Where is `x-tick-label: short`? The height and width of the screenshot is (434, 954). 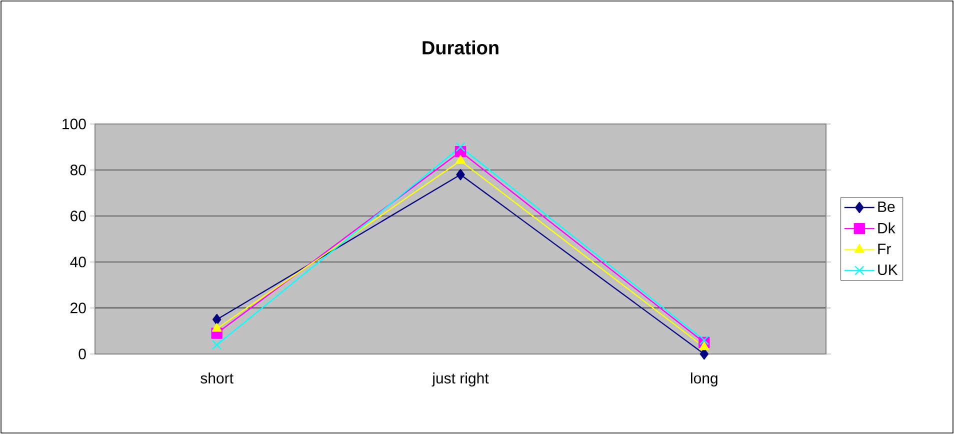 x-tick-label: short is located at coordinates (217, 378).